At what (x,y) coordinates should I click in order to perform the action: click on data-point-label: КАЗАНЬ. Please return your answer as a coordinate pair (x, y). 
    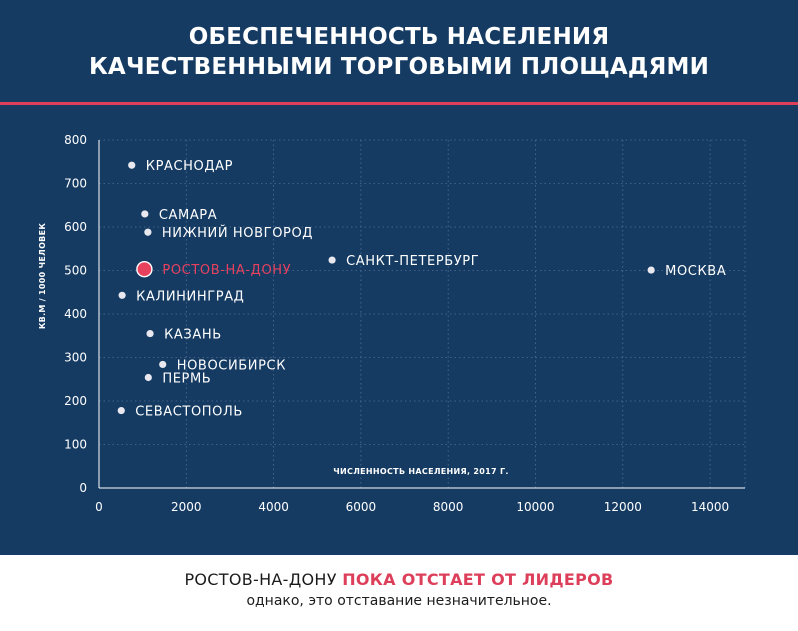
    Looking at the image, I should click on (193, 335).